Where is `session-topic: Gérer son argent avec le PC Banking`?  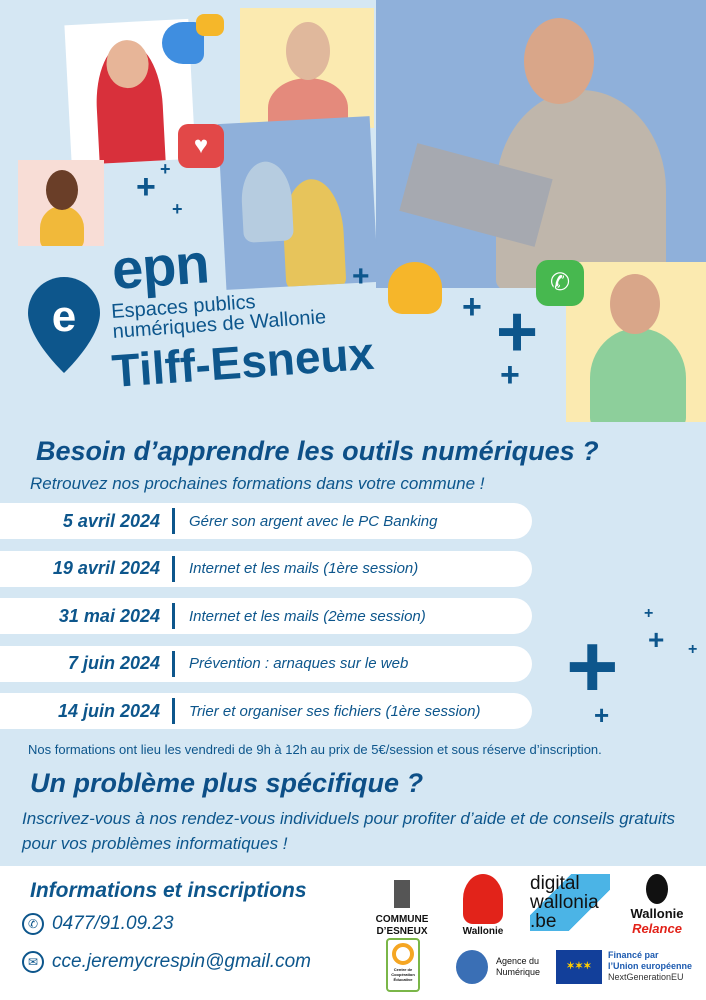
session-topic: Gérer son argent avec le PC Banking is located at coordinates (313, 521).